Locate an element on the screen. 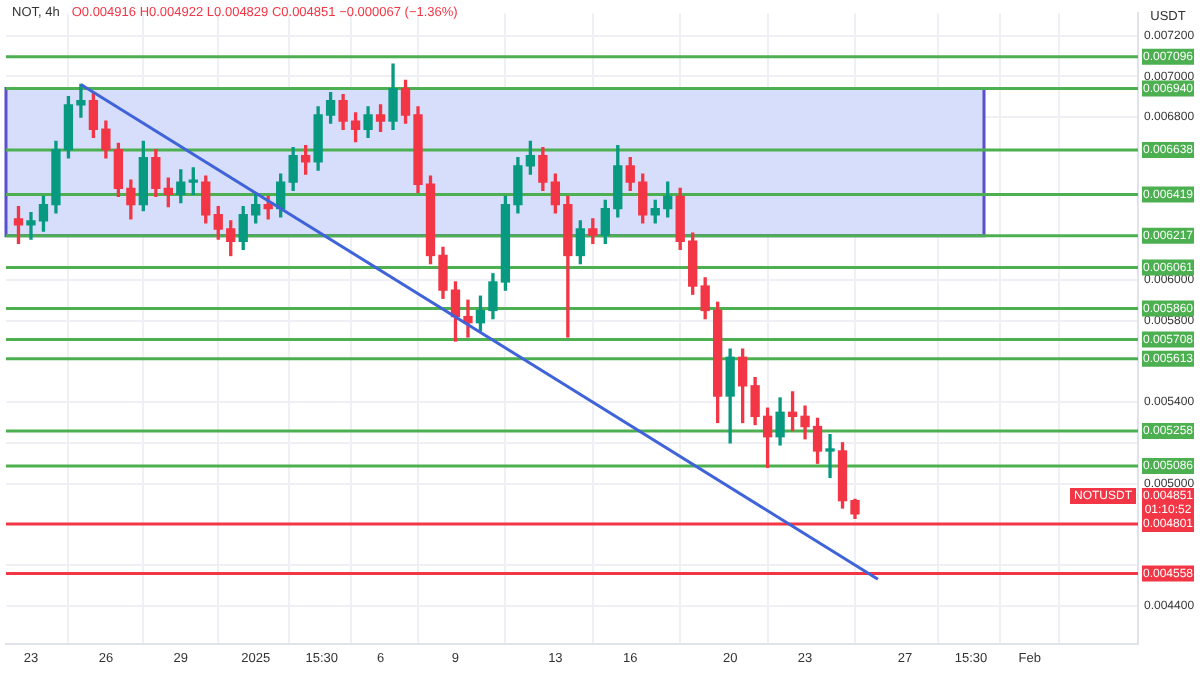  candlestick is located at coordinates (830, 456).